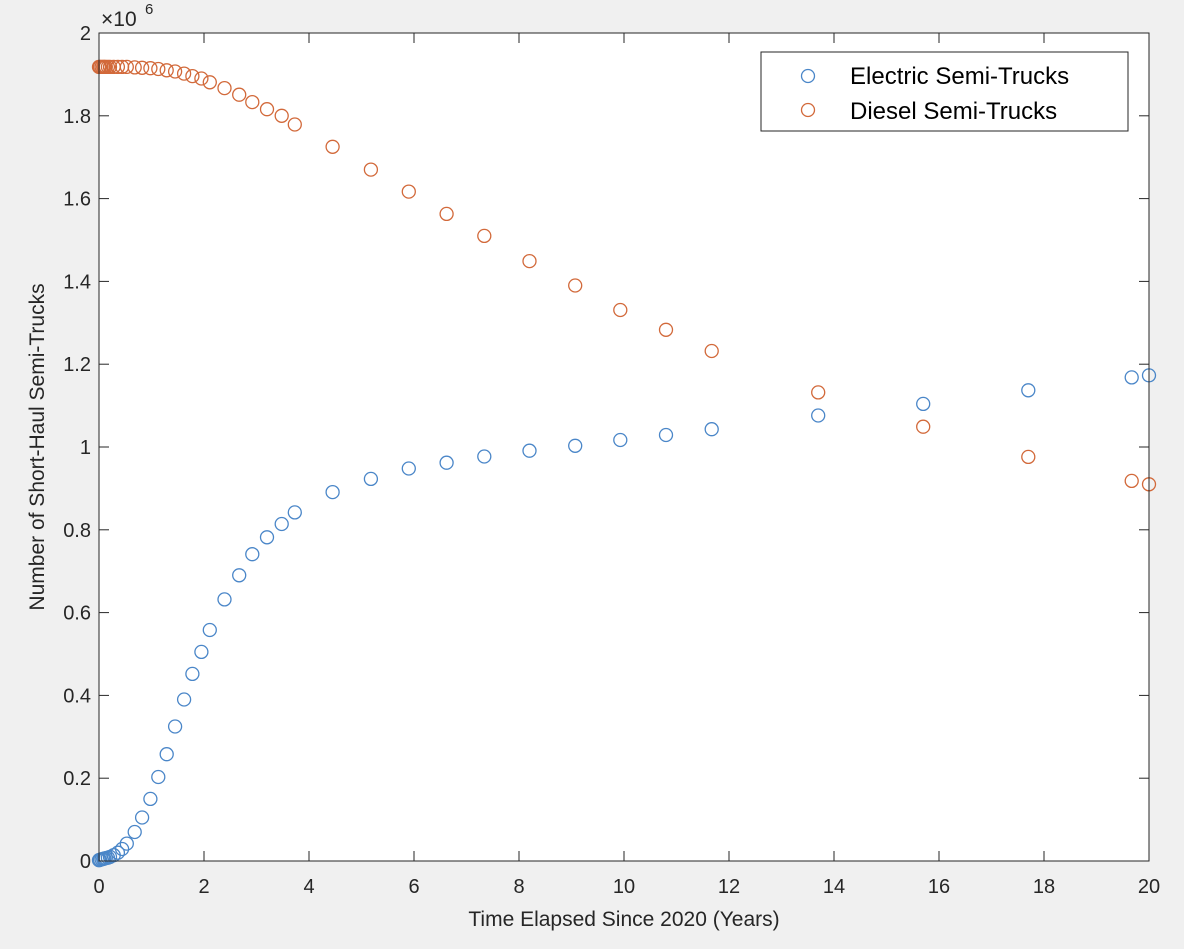  Describe the element at coordinates (624, 887) in the screenshot. I see `x-tick-label: 10` at that location.